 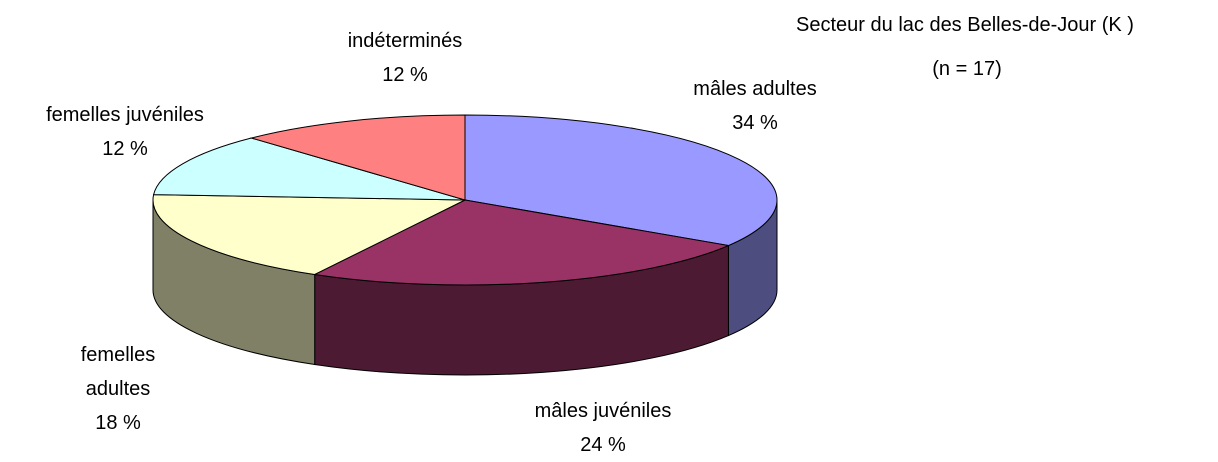 What do you see at coordinates (127, 132) in the screenshot?
I see `slice-label: femelles juvéniles 12 %` at bounding box center [127, 132].